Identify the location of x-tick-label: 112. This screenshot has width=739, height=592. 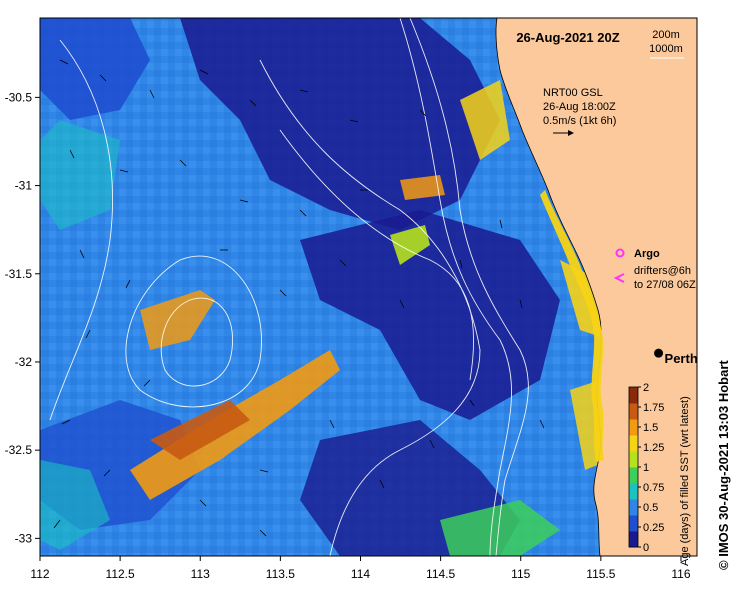
(39, 574).